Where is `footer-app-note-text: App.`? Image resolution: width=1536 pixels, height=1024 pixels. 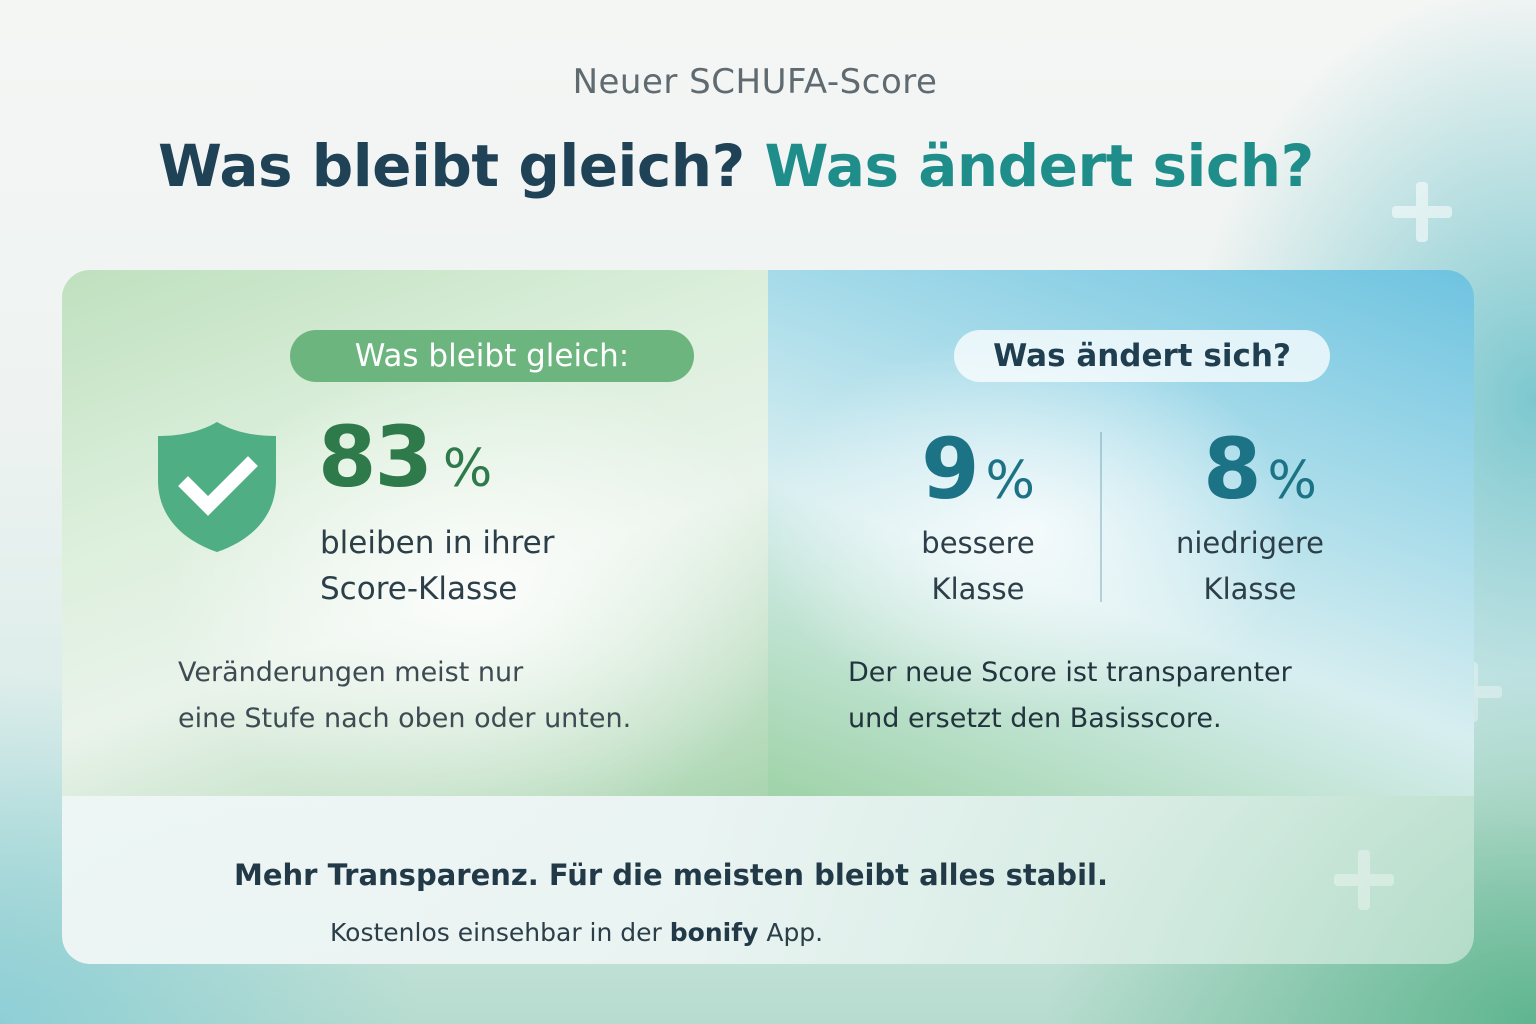
footer-app-note-text: App. is located at coordinates (791, 932).